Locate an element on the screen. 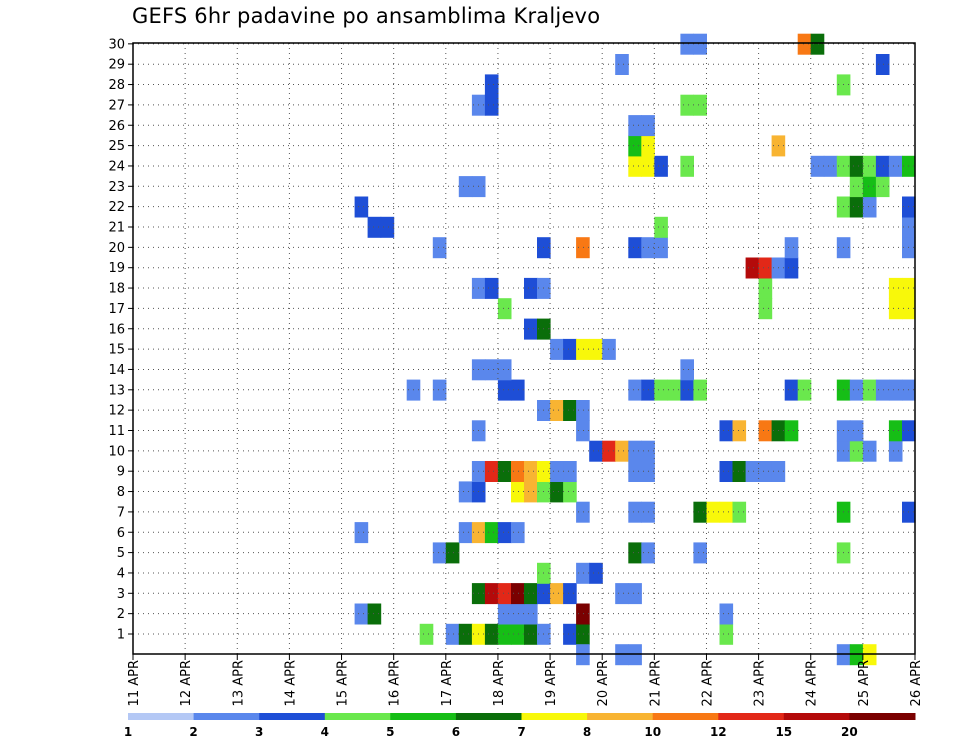 This screenshot has height=742, width=960. y-tick-label: 17 is located at coordinates (116, 309).